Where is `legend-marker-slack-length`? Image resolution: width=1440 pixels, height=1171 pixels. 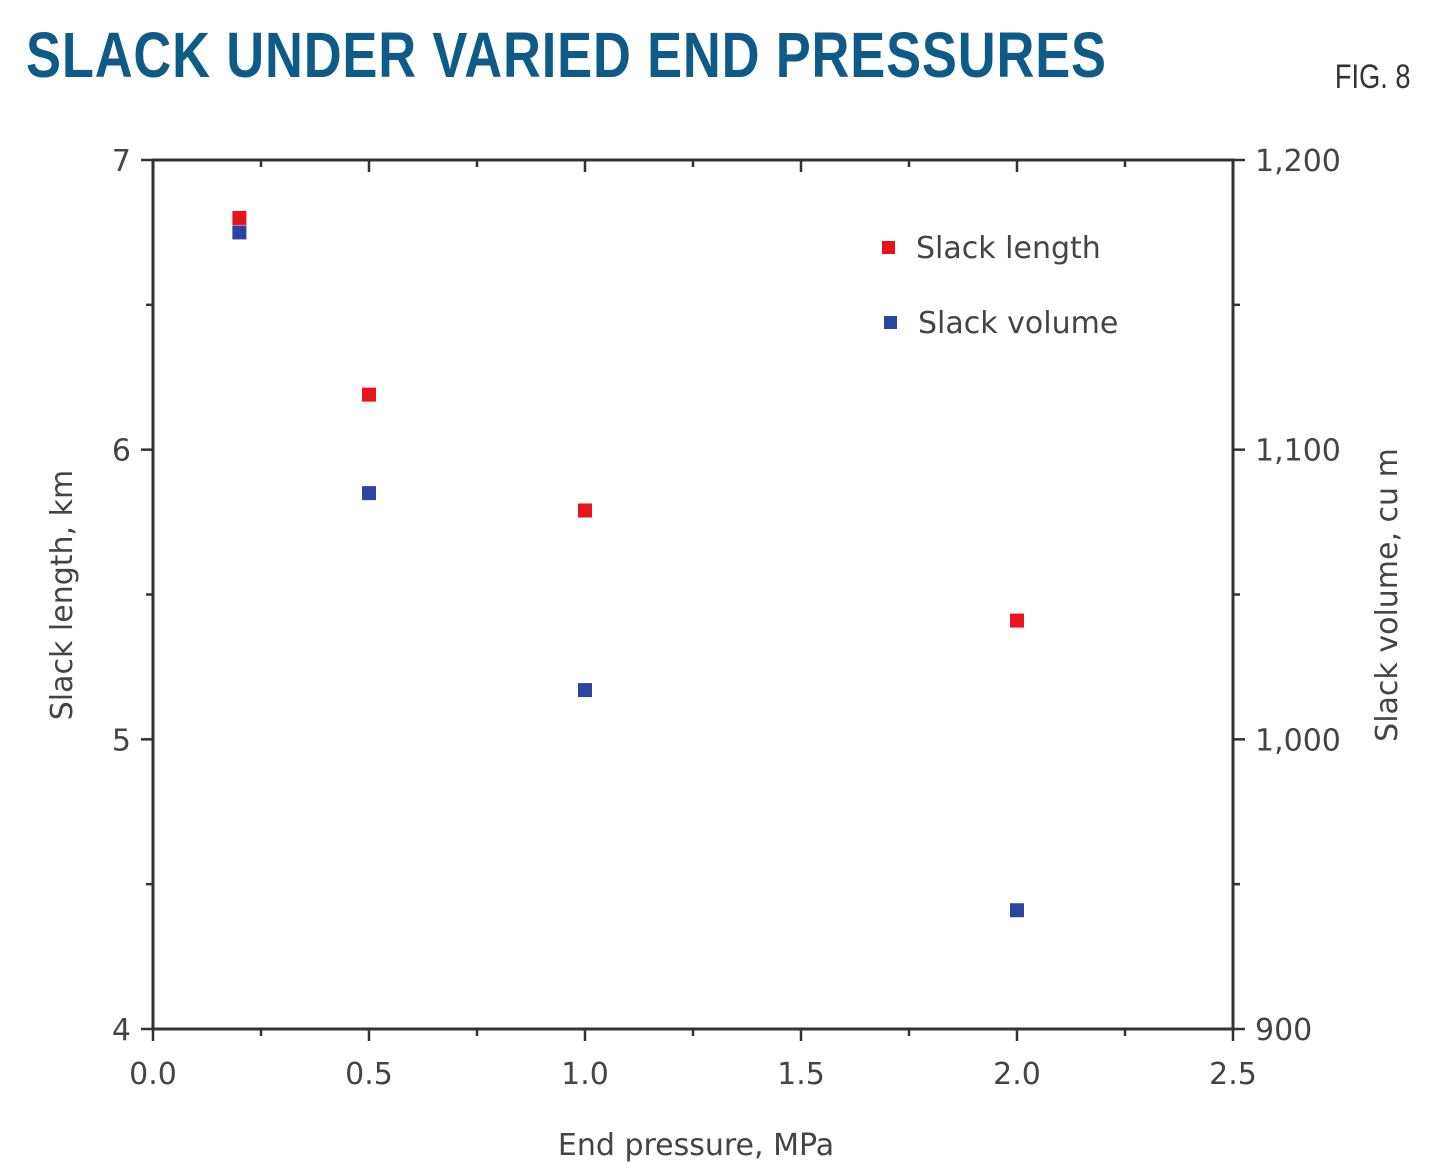
legend-marker-slack-length is located at coordinates (888, 247).